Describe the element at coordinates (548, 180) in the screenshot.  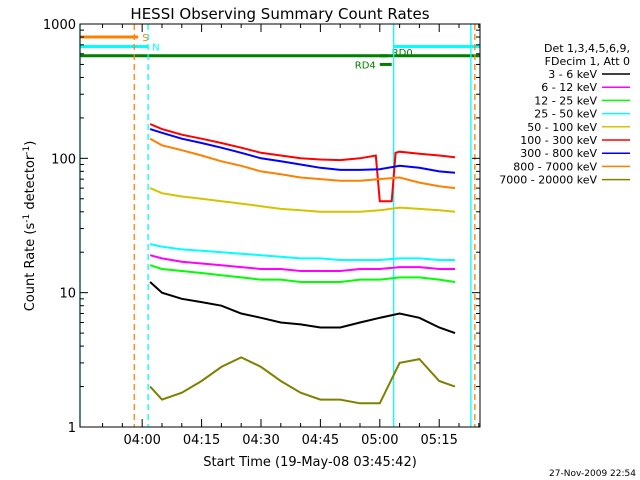
I see `legend-label-7000-20000-kev: 7000 - 20000 keV` at that location.